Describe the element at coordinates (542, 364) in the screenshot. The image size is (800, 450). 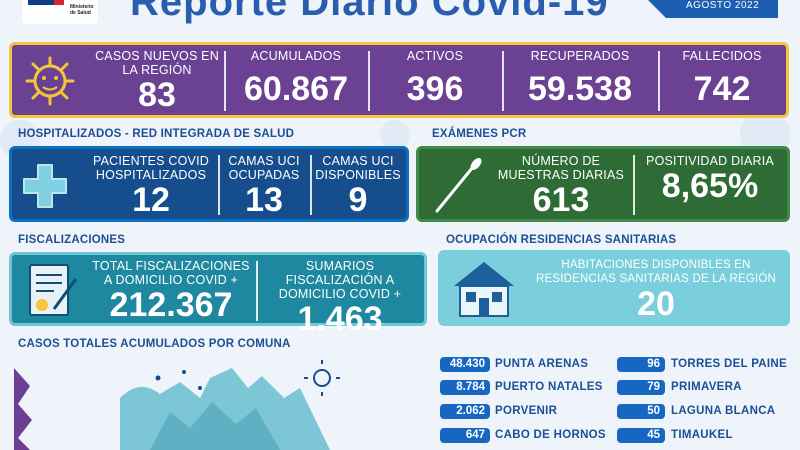
I see `comuna-name: PUNTA ARENAS` at that location.